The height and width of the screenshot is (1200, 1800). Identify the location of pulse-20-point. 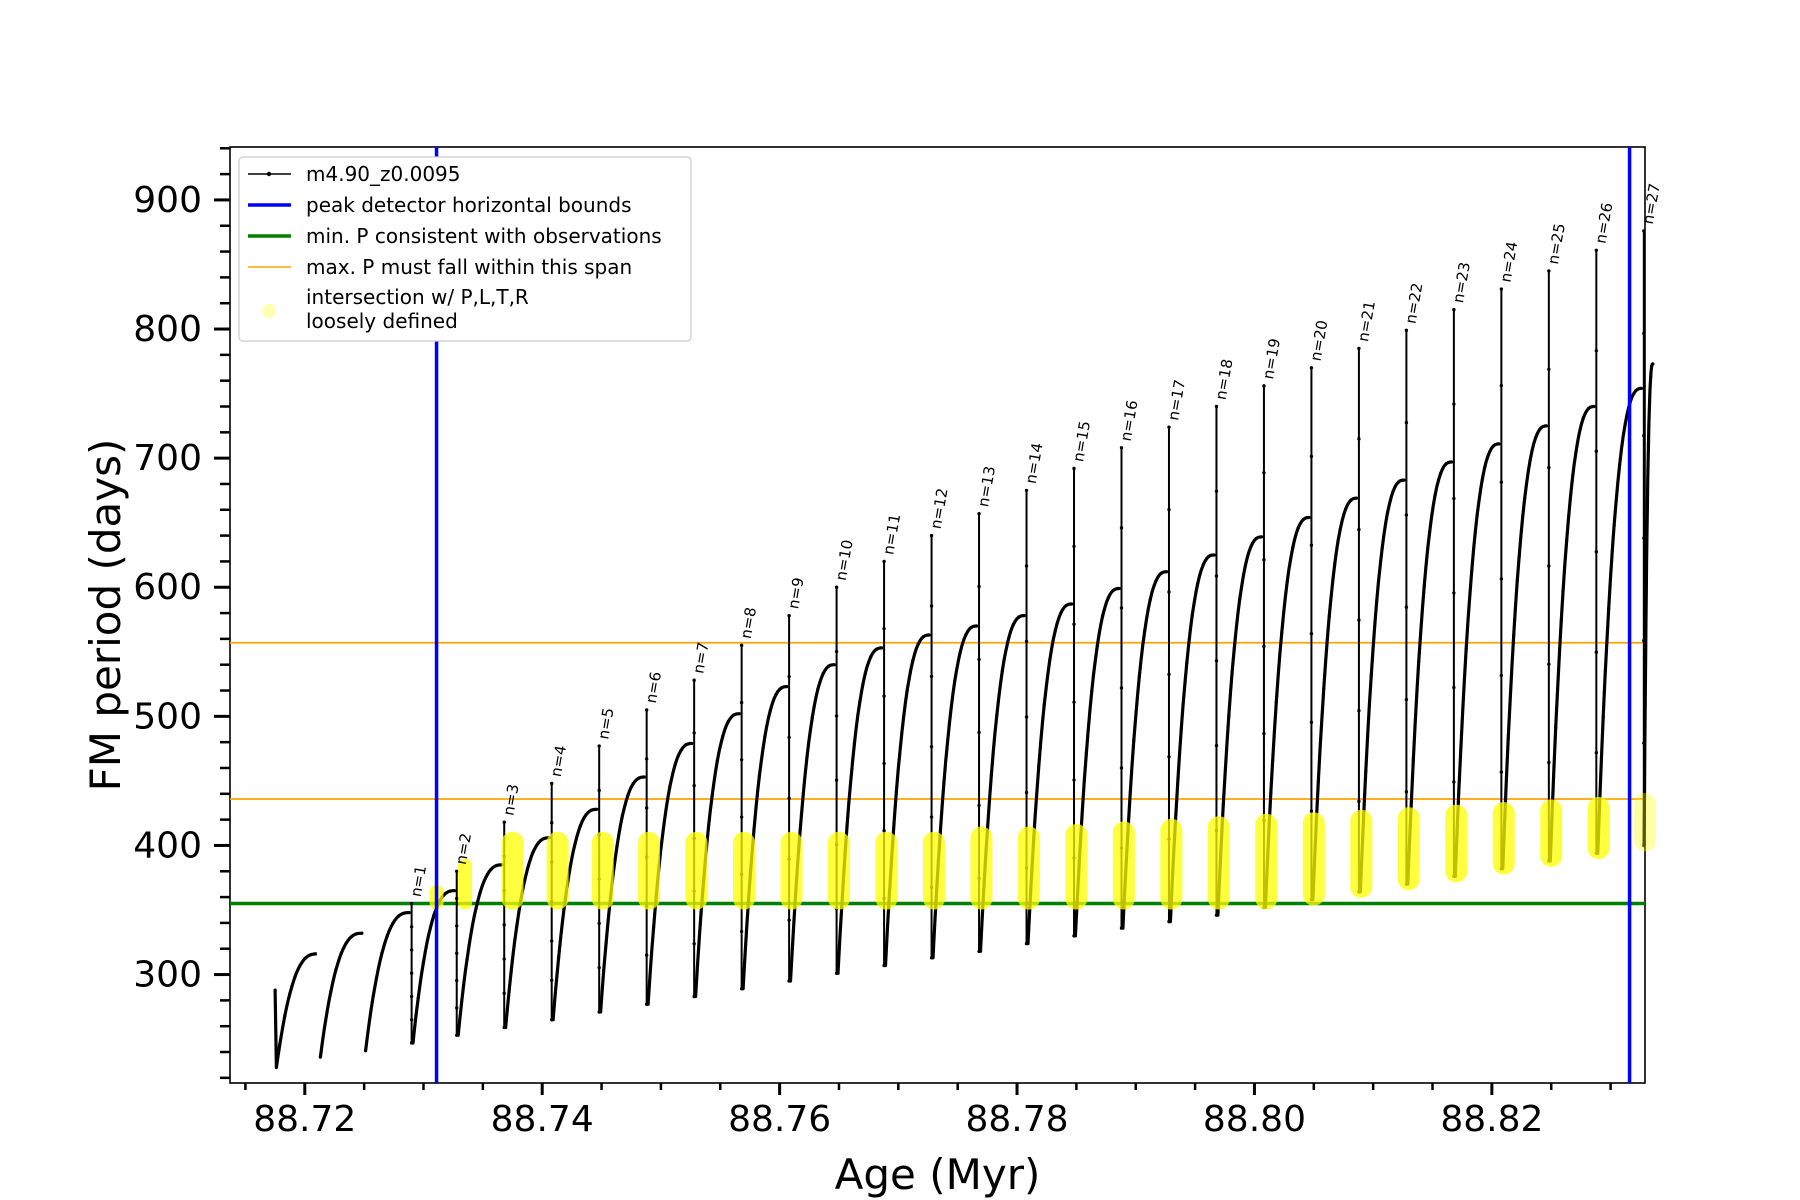
(1214, 555).